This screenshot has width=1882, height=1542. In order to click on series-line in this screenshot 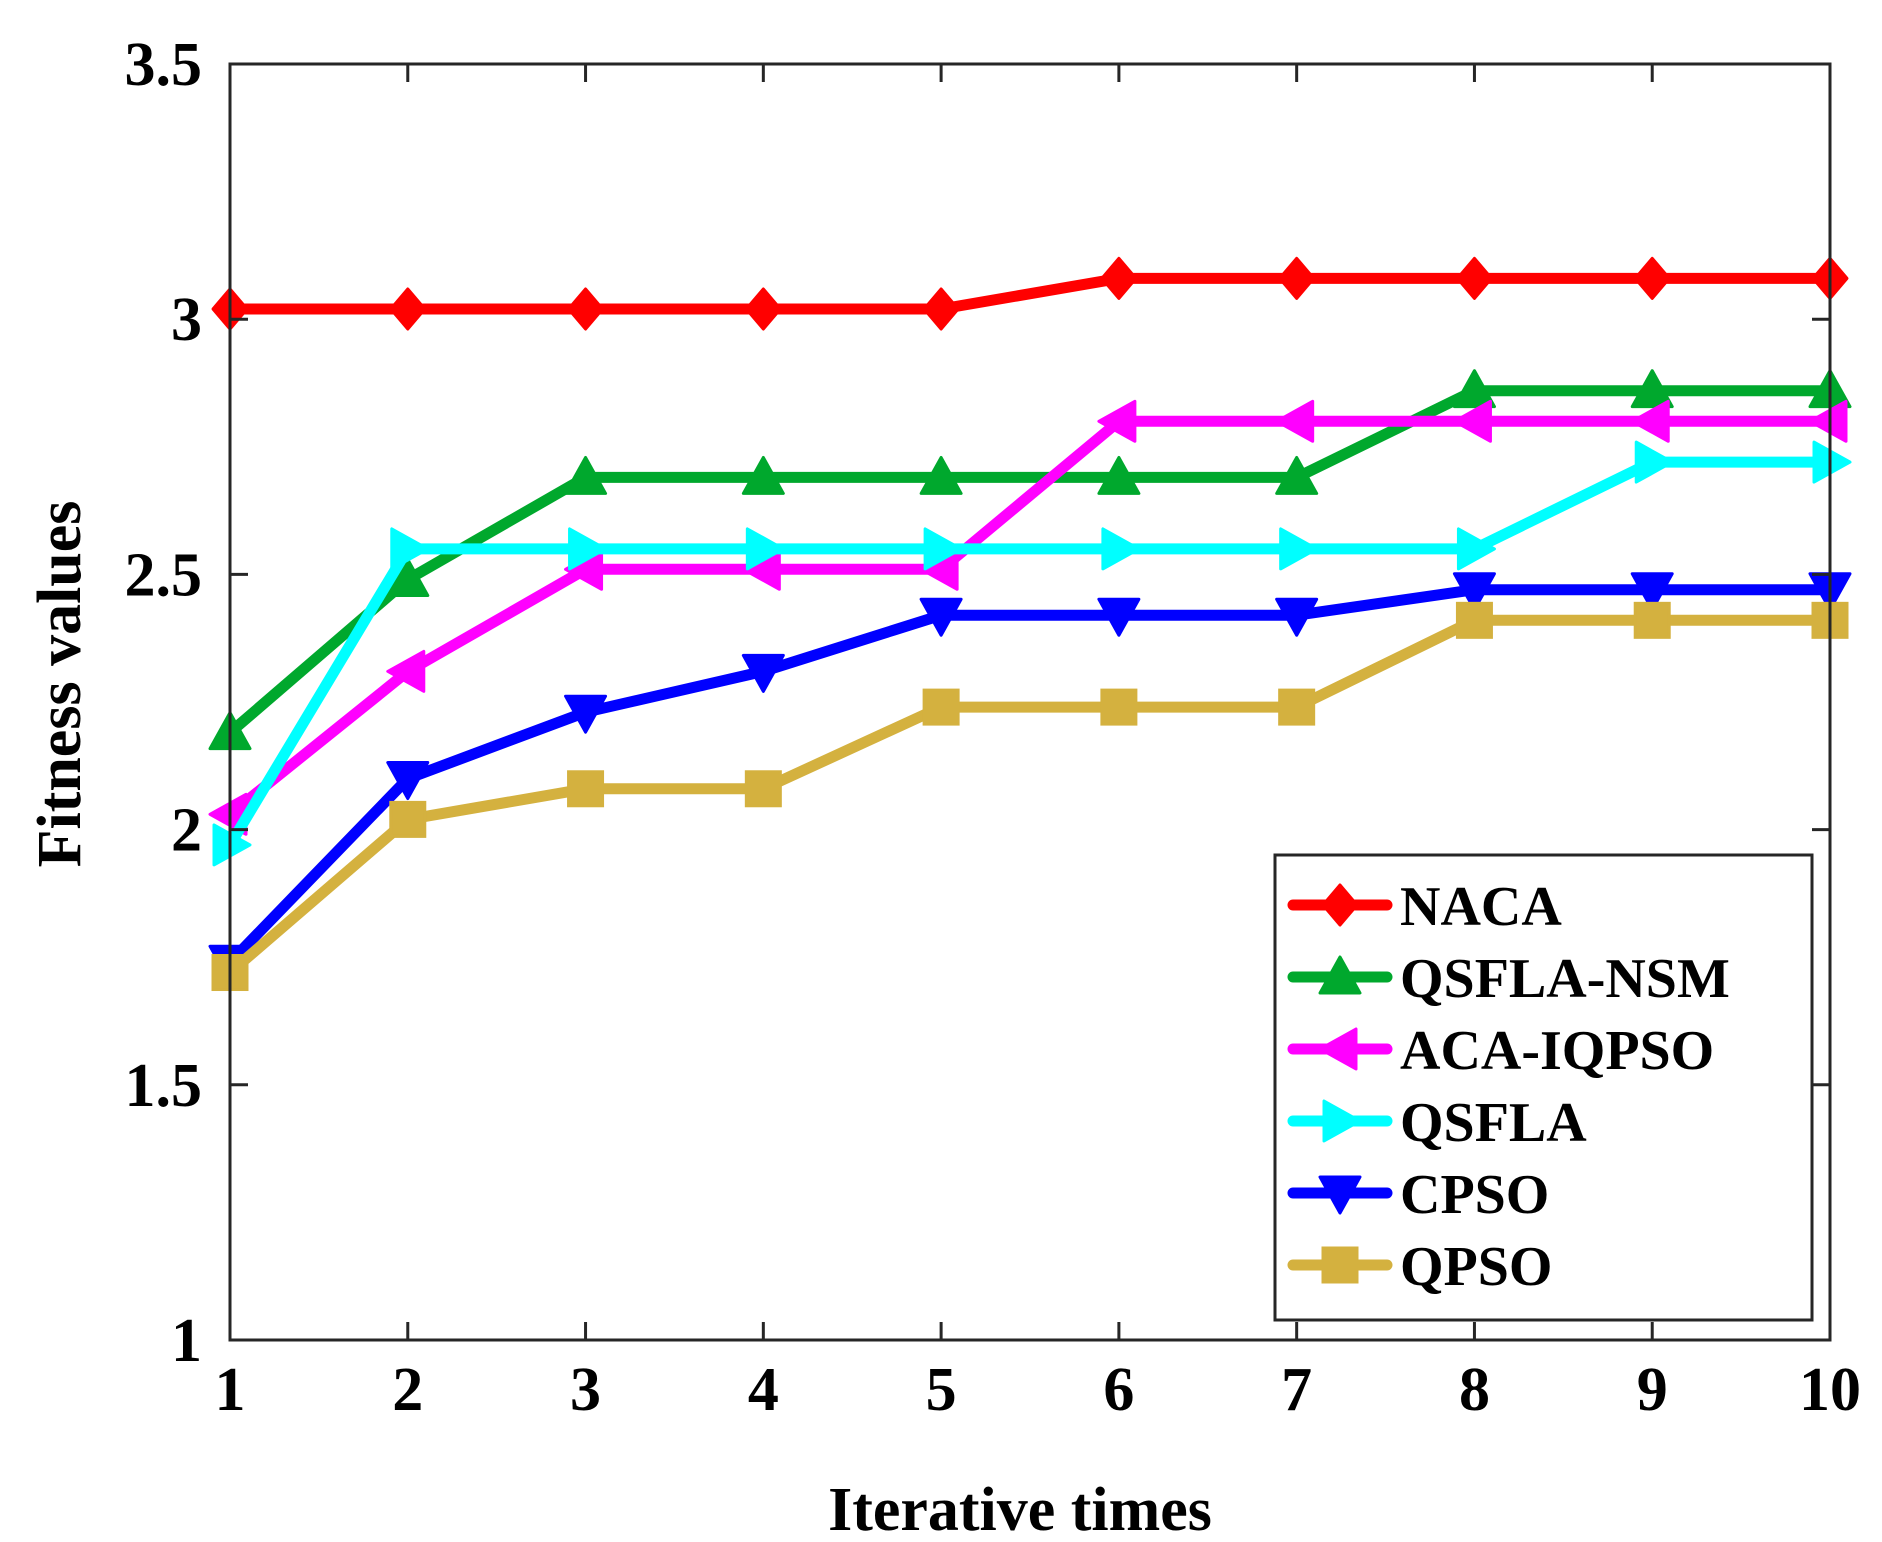, I will do `click(1030, 293)`.